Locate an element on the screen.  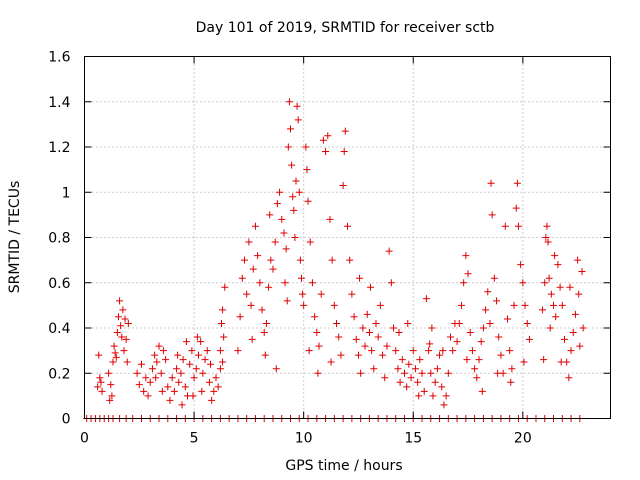
y-tick-label: 0.4 is located at coordinates (59, 329).